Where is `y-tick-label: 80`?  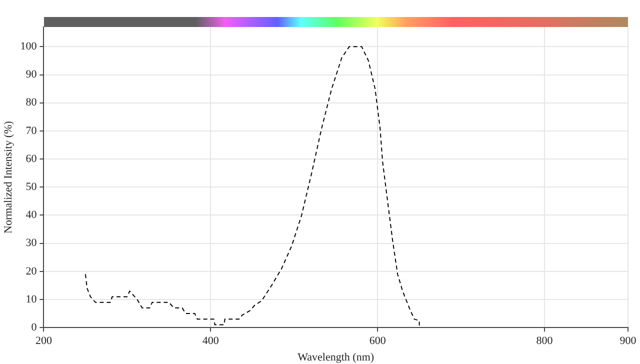 y-tick-label: 80 is located at coordinates (32, 102).